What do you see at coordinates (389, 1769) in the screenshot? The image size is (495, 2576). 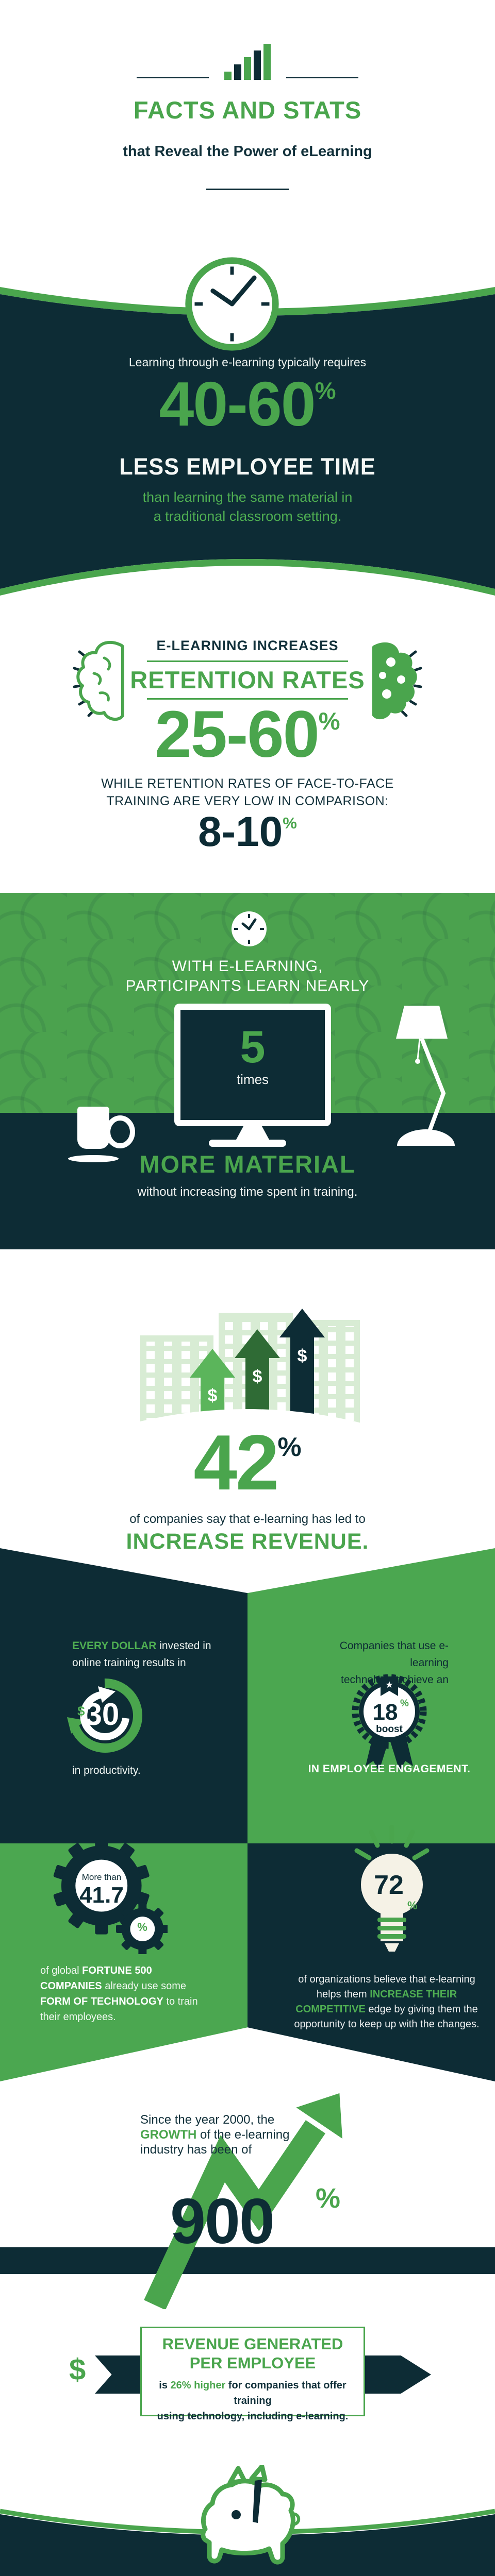 I see `engagement-caption: IN EMPLOYEE ENGAGEMENT.` at bounding box center [389, 1769].